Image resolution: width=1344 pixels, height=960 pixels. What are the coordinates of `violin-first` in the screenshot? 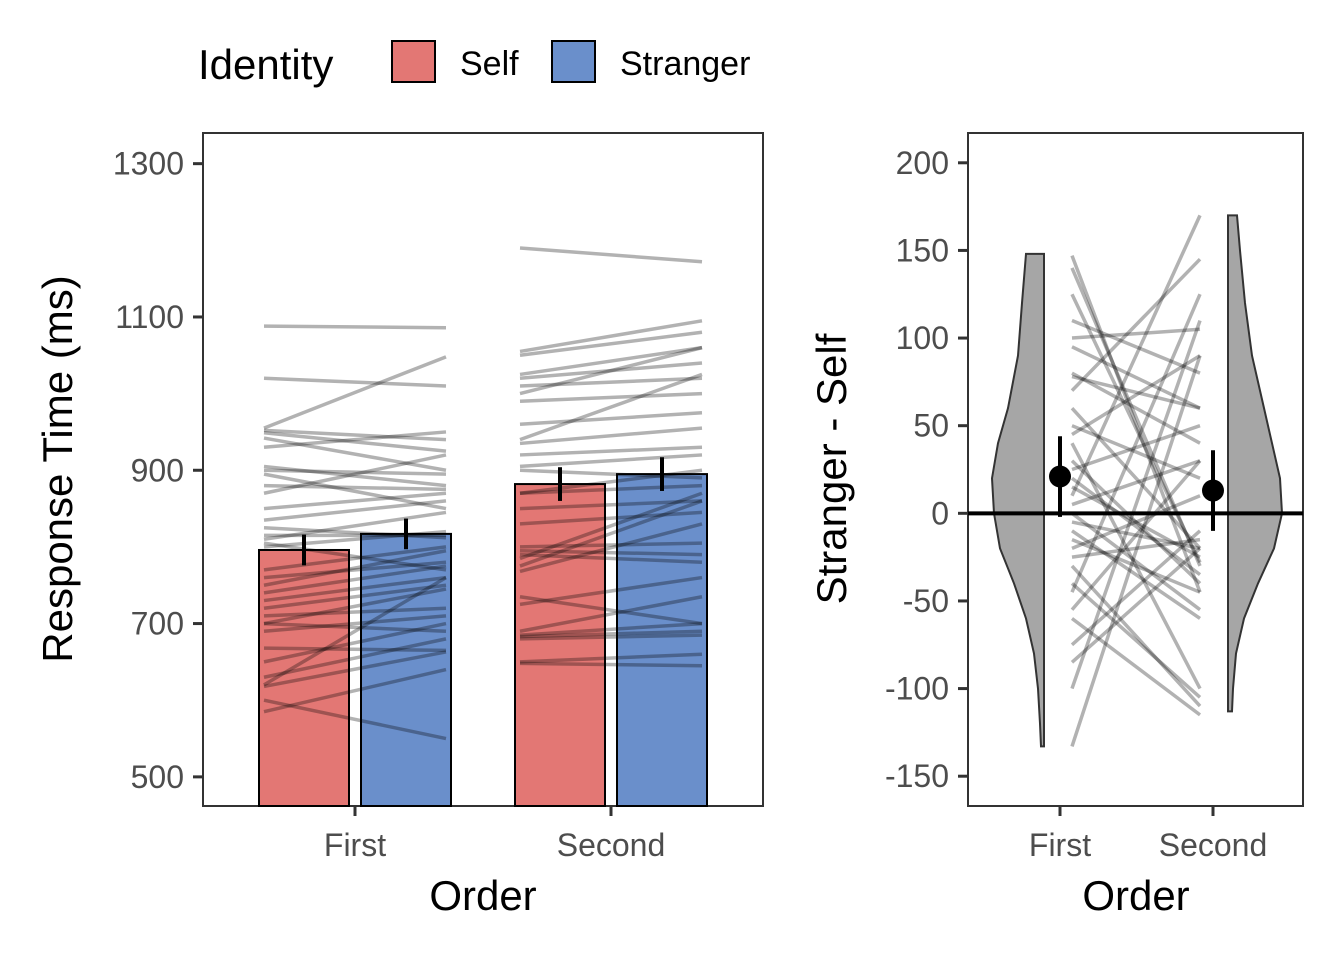 It's located at (1017, 500).